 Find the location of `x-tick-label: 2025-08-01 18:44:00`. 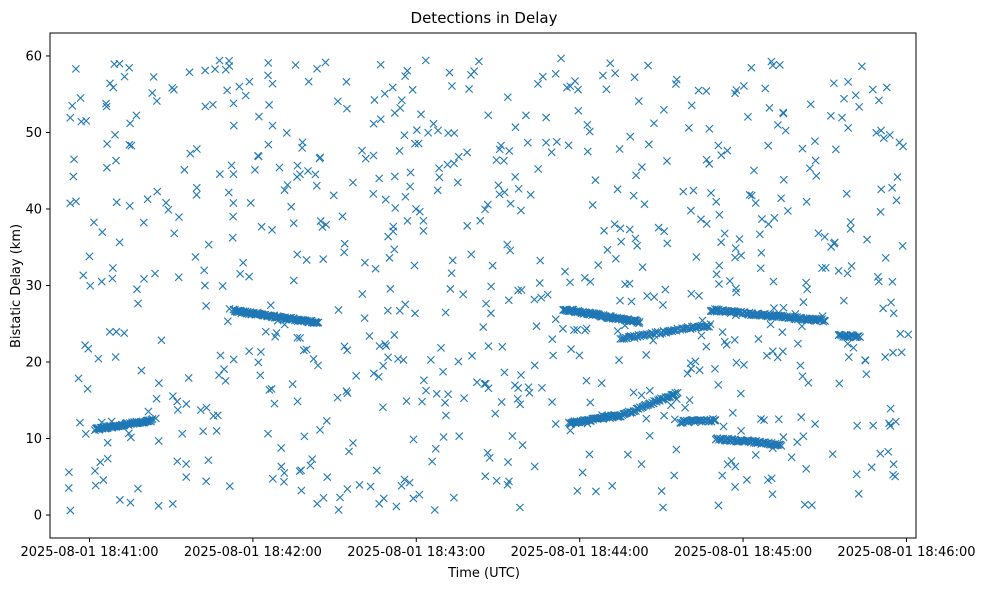

x-tick-label: 2025-08-01 18:44:00 is located at coordinates (580, 552).